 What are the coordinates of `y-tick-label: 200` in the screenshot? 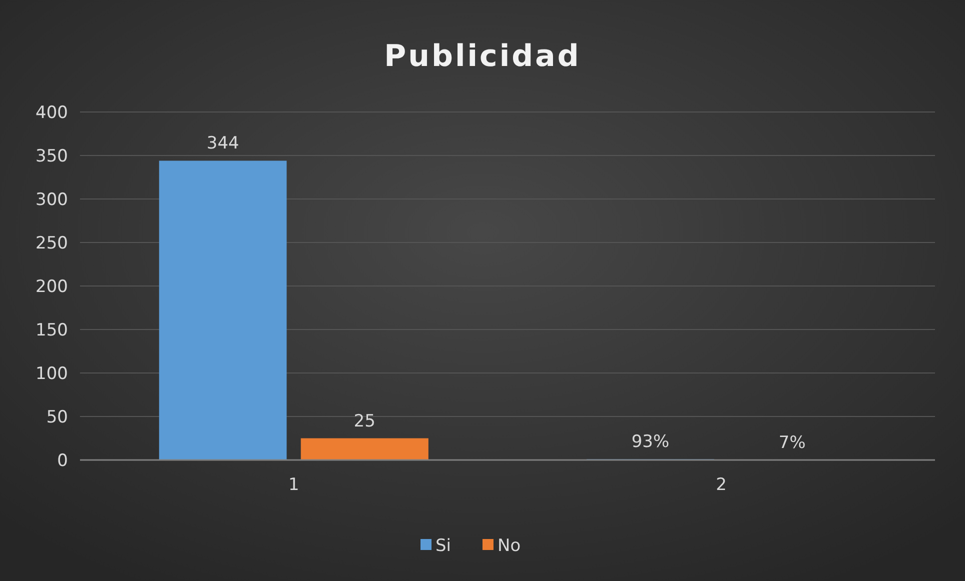 It's located at (52, 286).